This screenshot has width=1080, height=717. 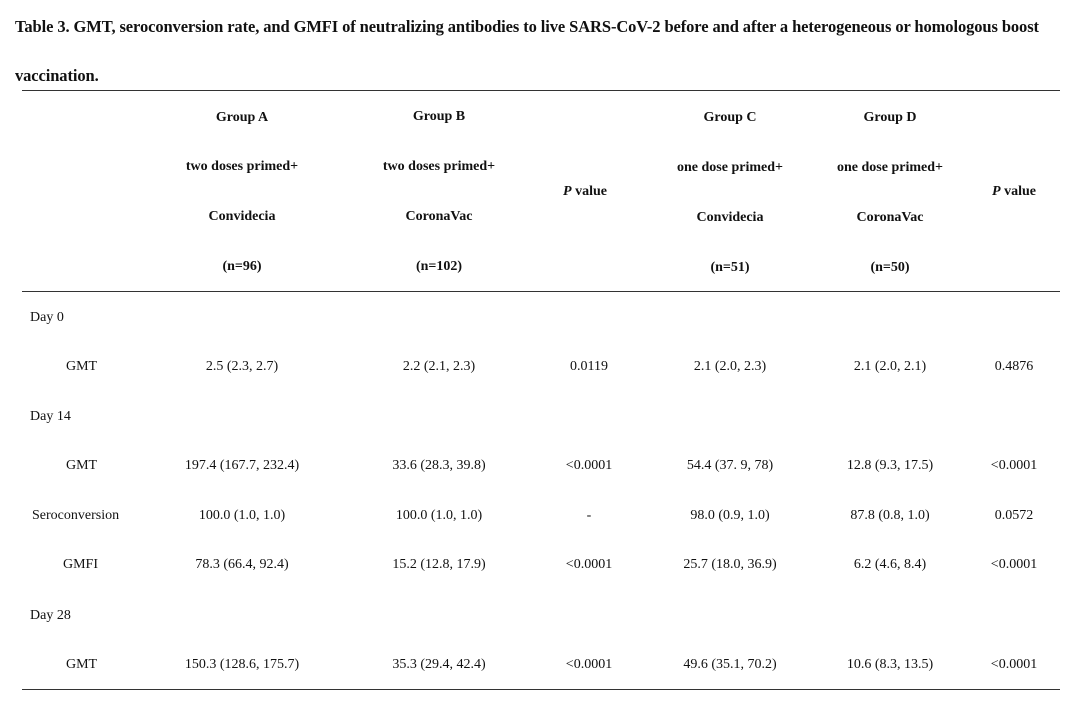 What do you see at coordinates (81, 564) in the screenshot?
I see `row-label: GMFI` at bounding box center [81, 564].